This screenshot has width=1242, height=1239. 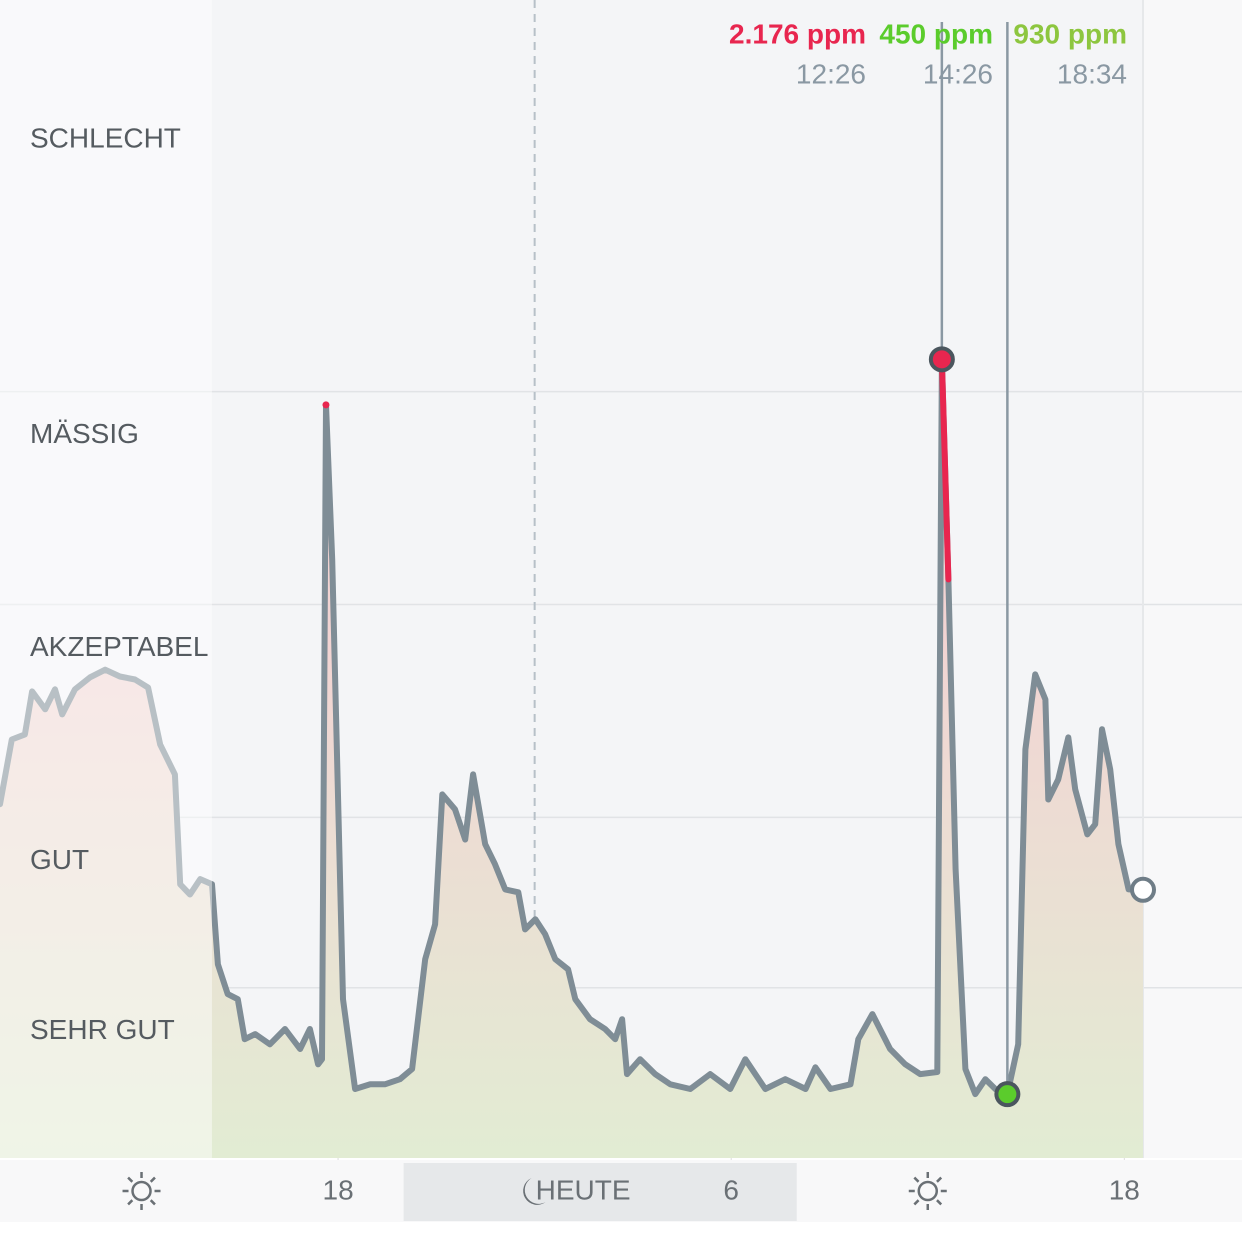 What do you see at coordinates (731, 1189) in the screenshot?
I see `x-tick-label: 6` at bounding box center [731, 1189].